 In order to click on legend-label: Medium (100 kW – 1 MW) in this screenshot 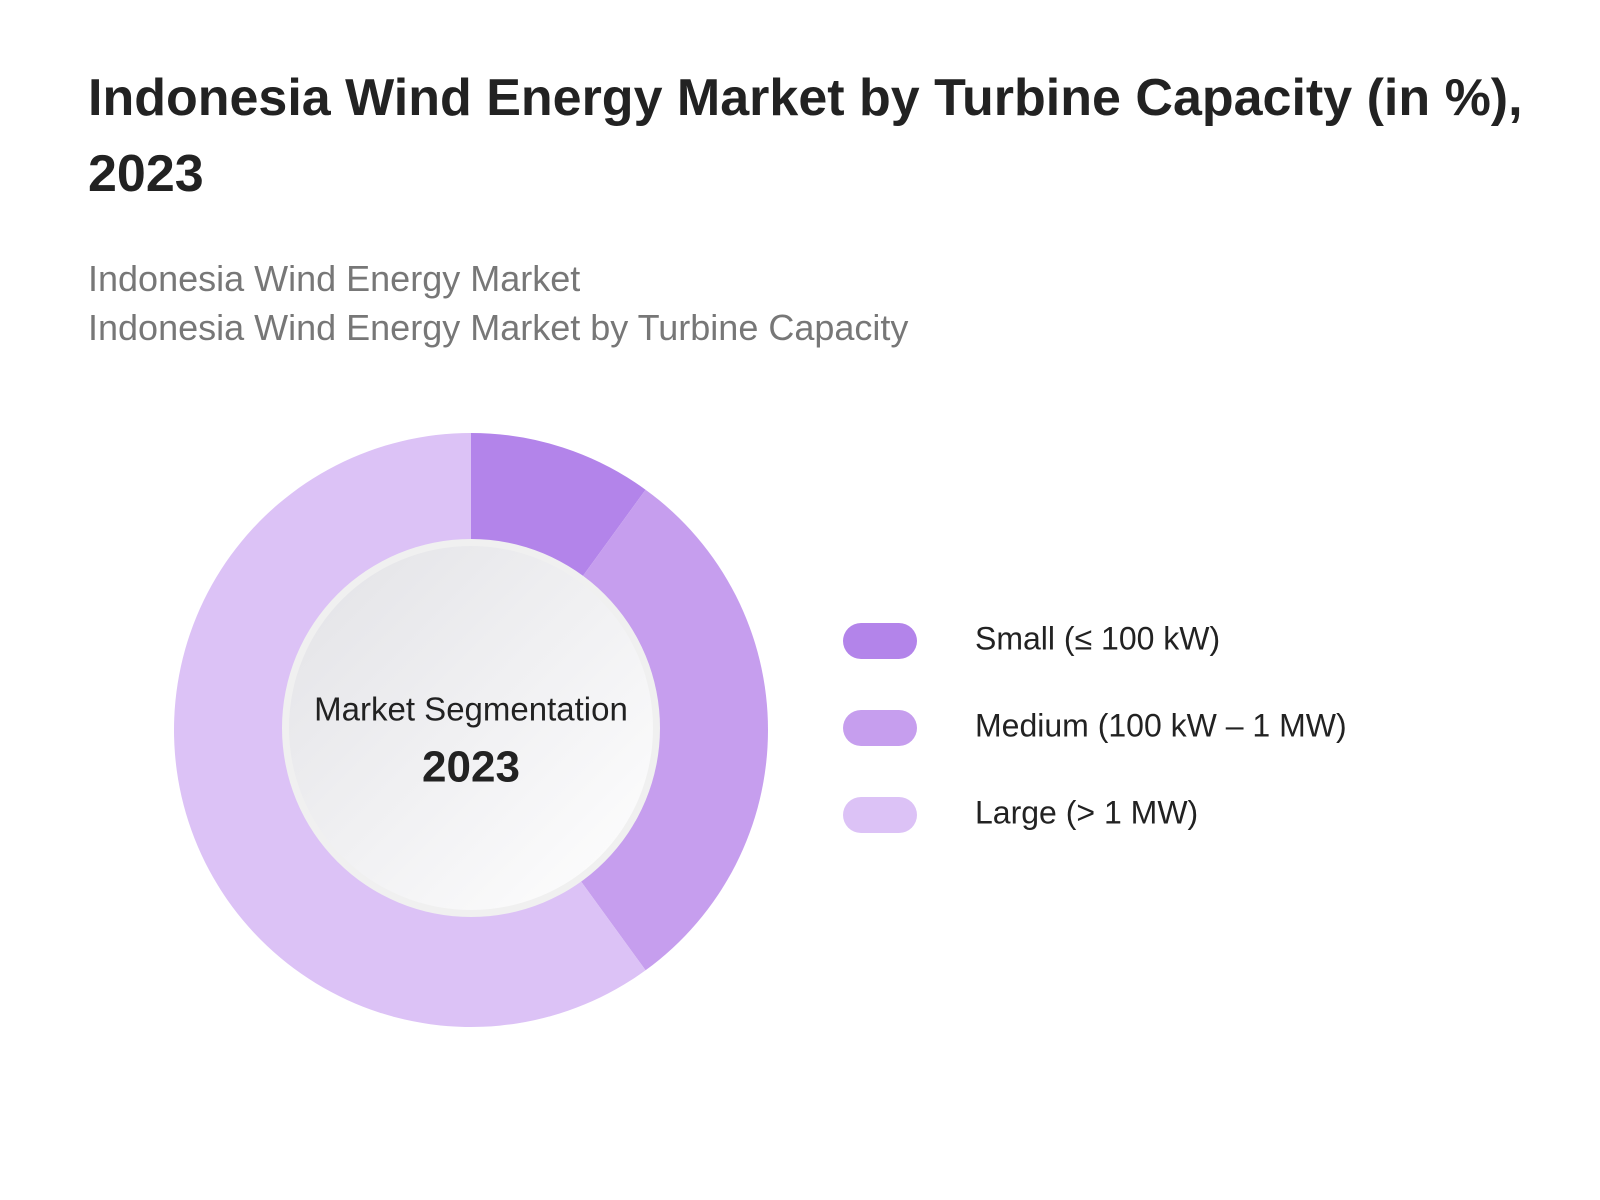, I will do `click(1161, 725)`.